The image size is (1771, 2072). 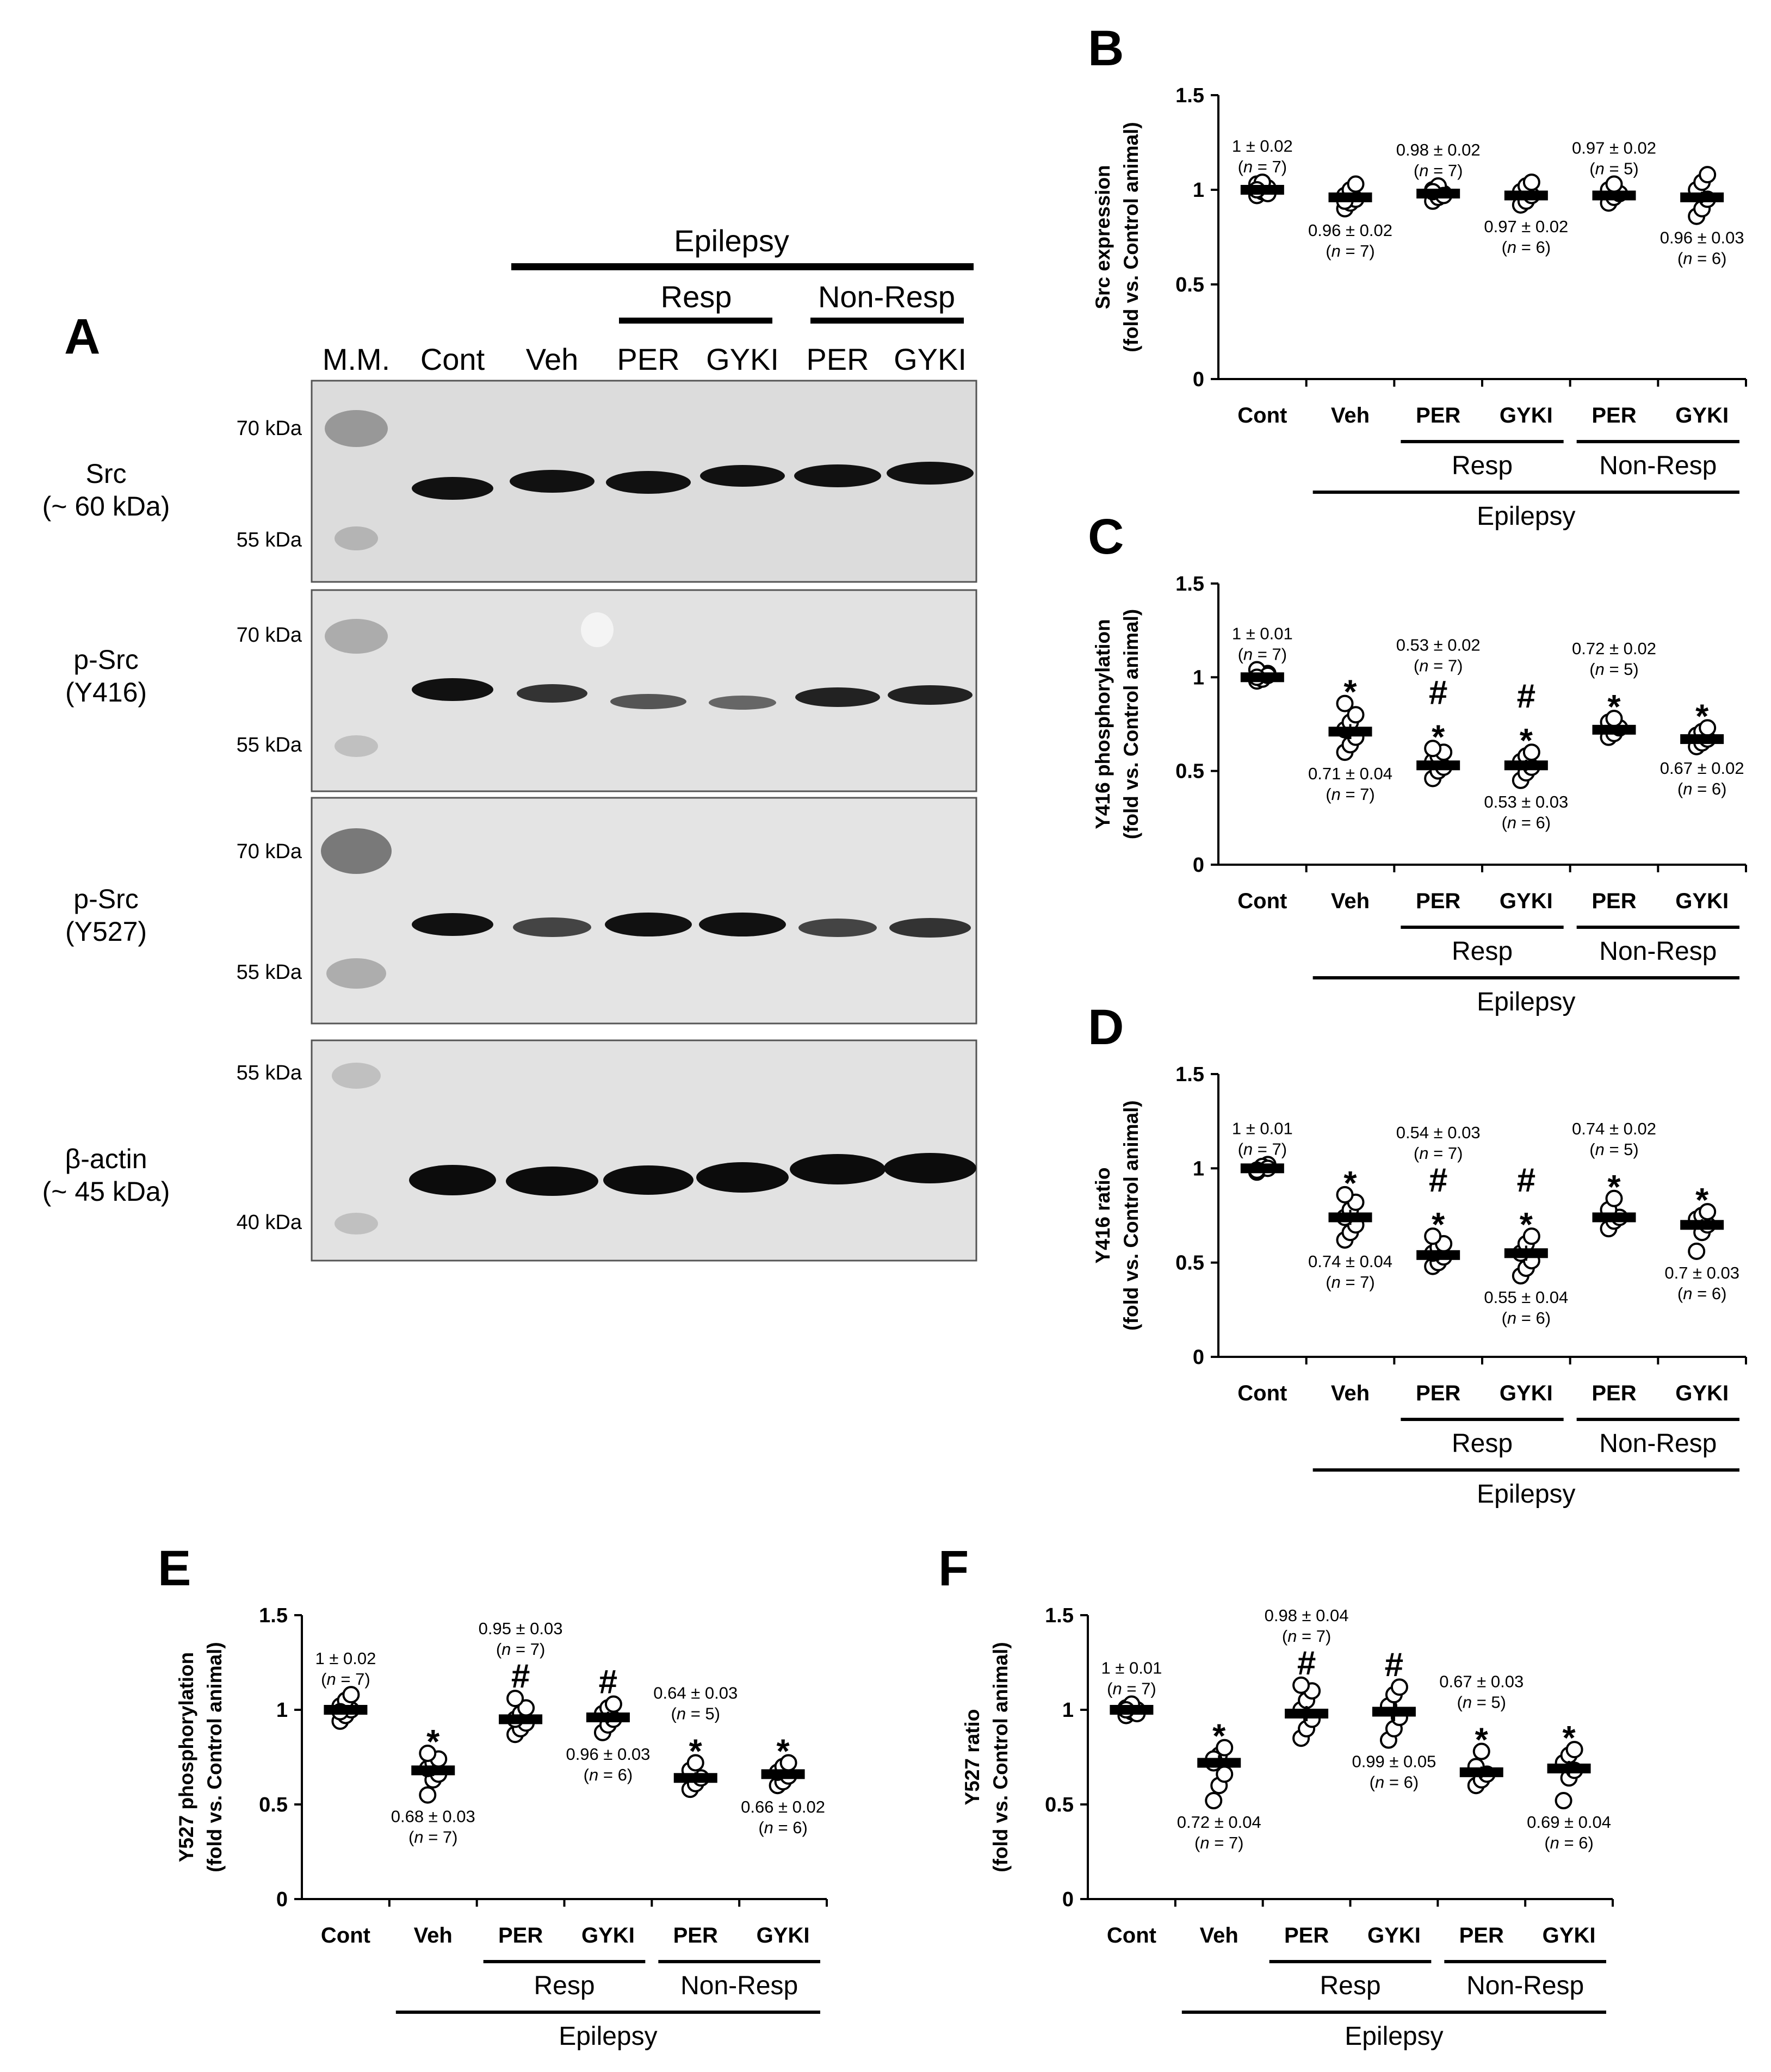 I want to click on y-axis-unit-label: (fold vs. Control animal), so click(x=1131, y=724).